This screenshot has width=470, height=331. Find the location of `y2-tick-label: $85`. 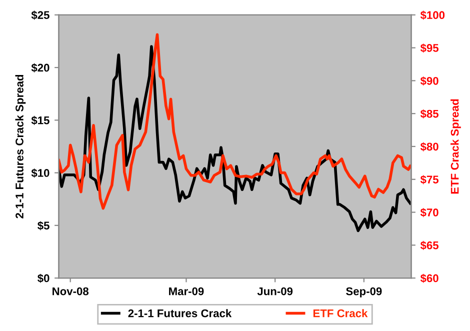

y2-tick-label: $85 is located at coordinates (429, 113).